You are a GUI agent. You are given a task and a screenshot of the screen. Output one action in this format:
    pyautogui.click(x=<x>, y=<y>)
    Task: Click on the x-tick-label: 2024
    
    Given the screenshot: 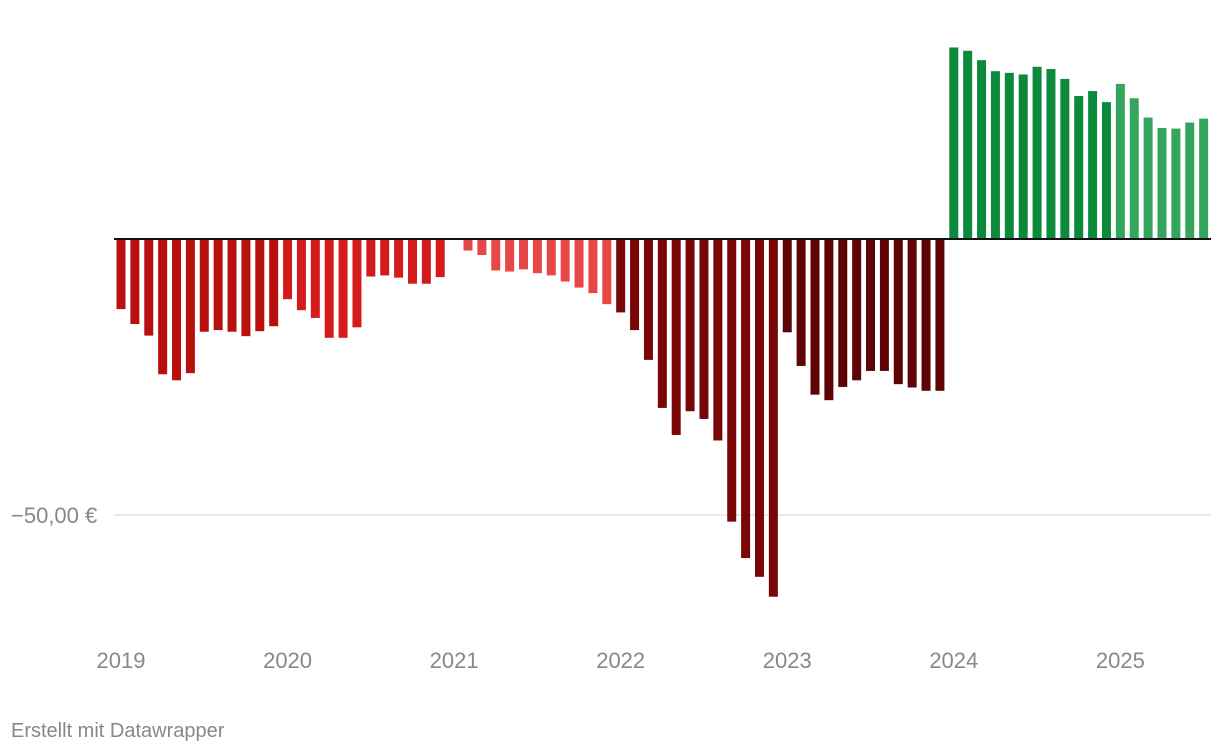 What is the action you would take?
    pyautogui.click(x=953, y=660)
    